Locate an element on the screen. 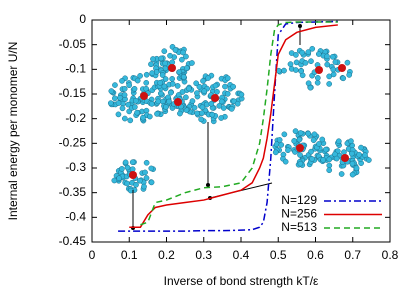 The height and width of the screenshot is (294, 415). x-tick-label: 0.7 is located at coordinates (352, 255).